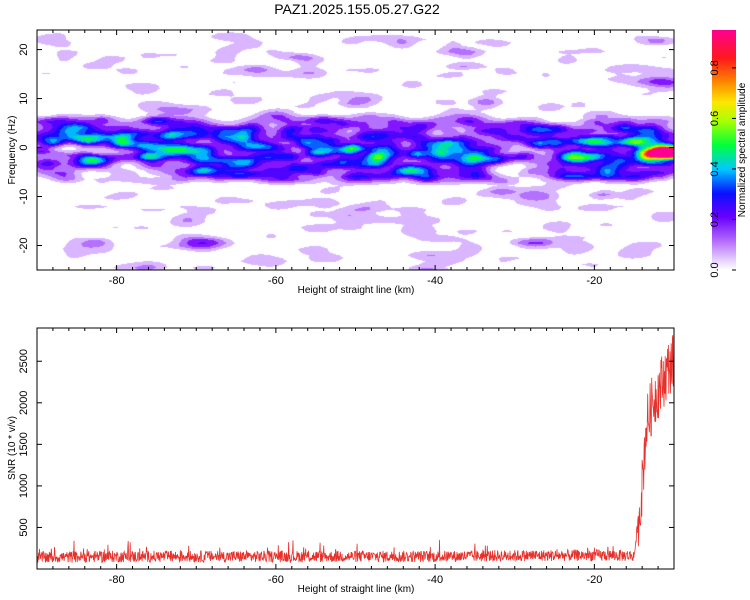 This screenshot has height=600, width=750. I want to click on spectrogram-y-tick-label: 20, so click(24, 49).